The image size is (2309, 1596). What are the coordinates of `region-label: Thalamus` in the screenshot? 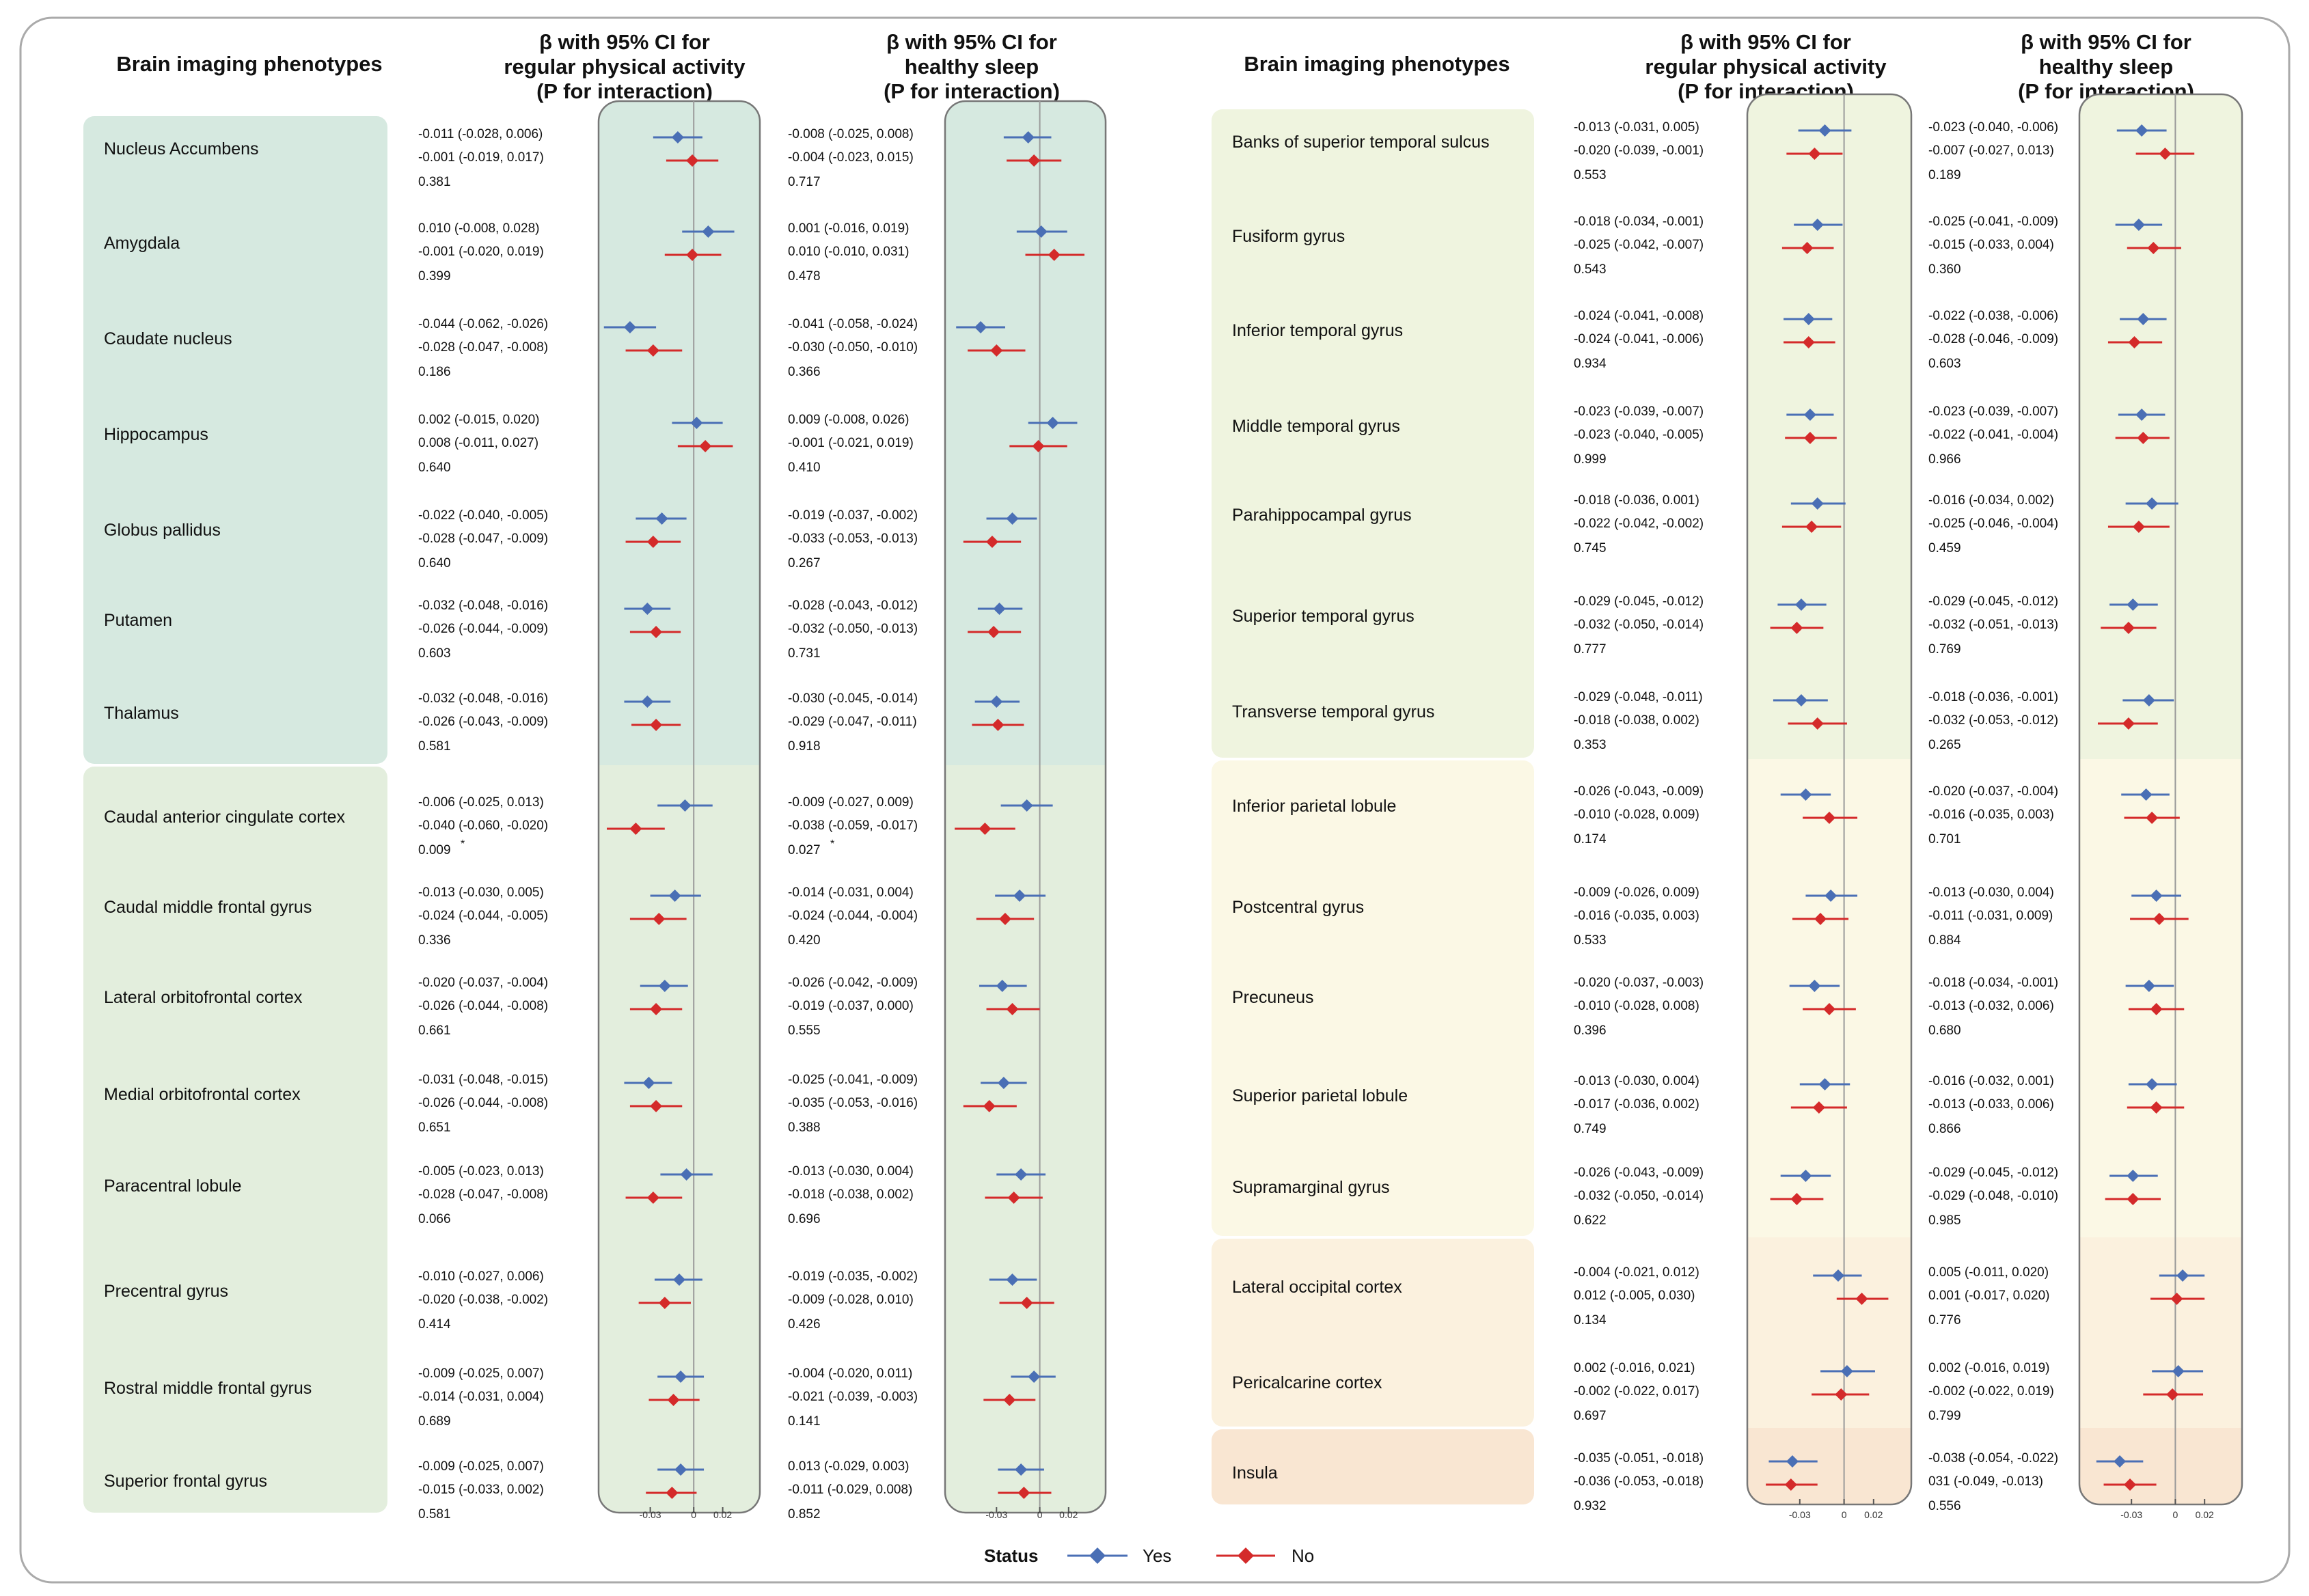 It's located at (141, 713).